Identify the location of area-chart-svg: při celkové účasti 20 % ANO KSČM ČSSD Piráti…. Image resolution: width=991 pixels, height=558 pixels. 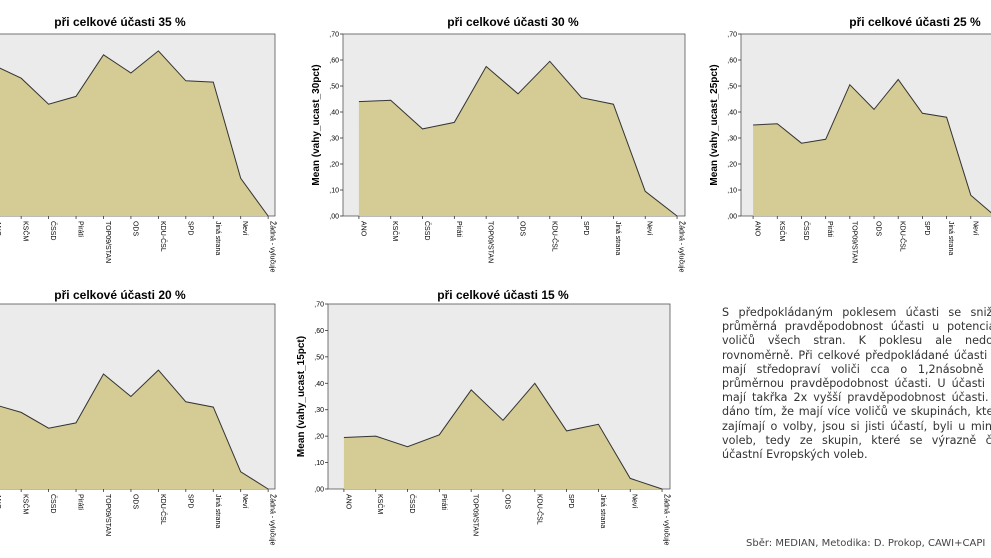
(139, 416).